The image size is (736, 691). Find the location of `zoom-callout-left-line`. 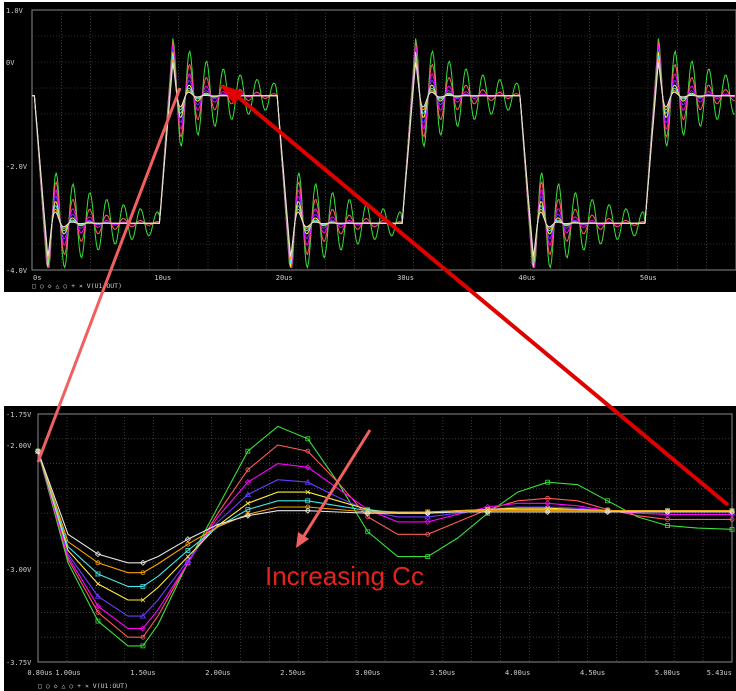

zoom-callout-left-line is located at coordinates (109, 275).